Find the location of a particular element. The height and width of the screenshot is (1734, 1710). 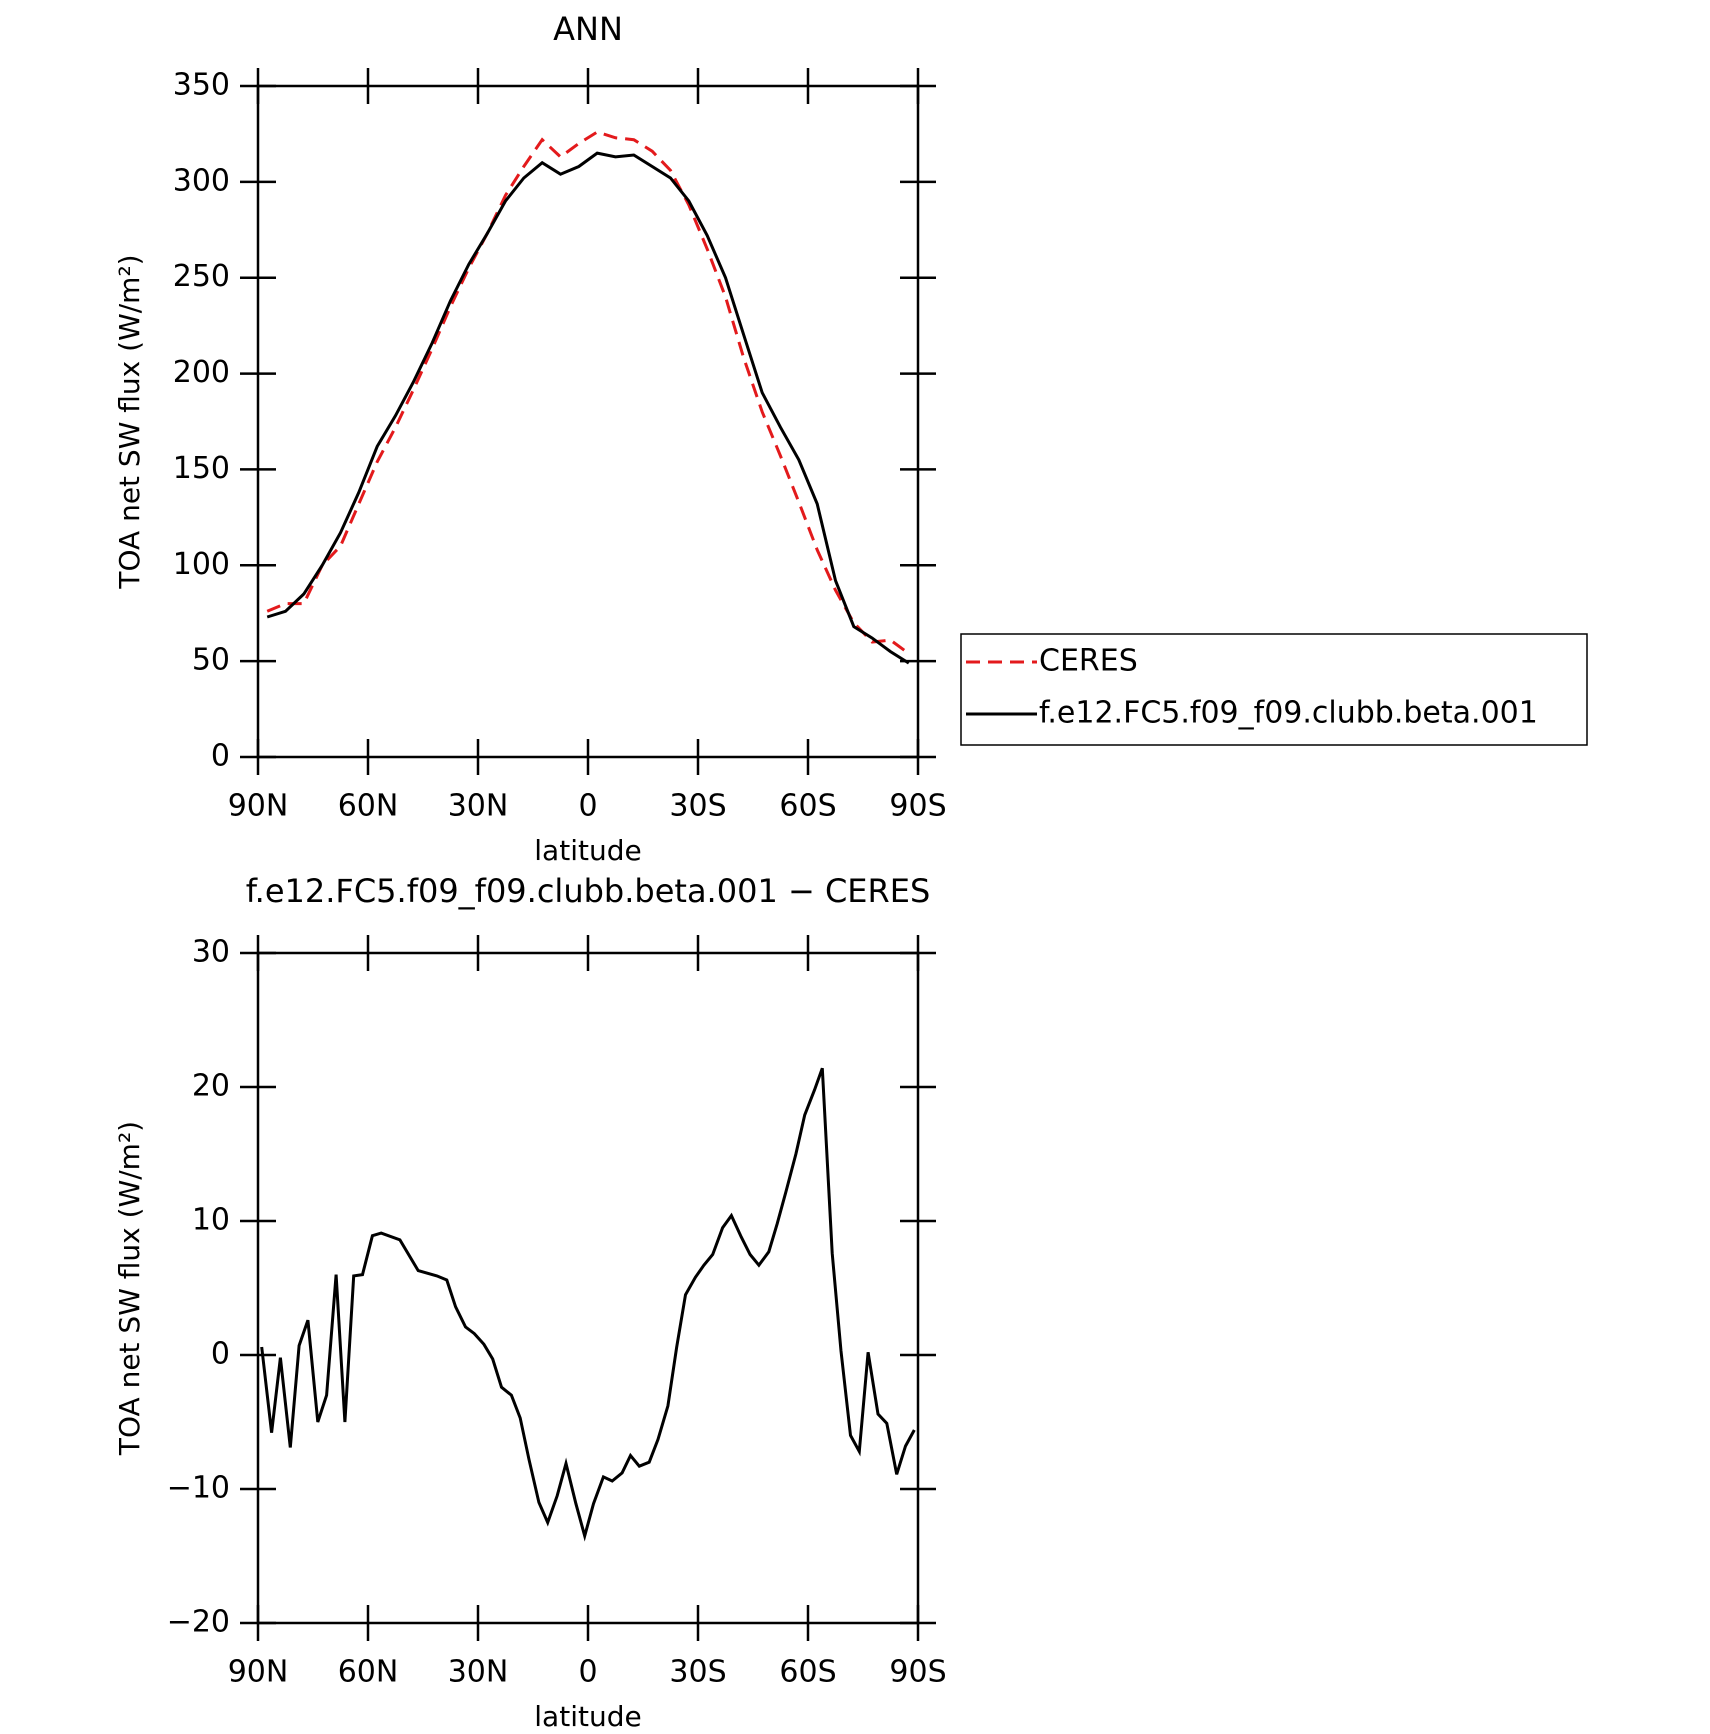

y-tick-label: 350 is located at coordinates (201, 85).